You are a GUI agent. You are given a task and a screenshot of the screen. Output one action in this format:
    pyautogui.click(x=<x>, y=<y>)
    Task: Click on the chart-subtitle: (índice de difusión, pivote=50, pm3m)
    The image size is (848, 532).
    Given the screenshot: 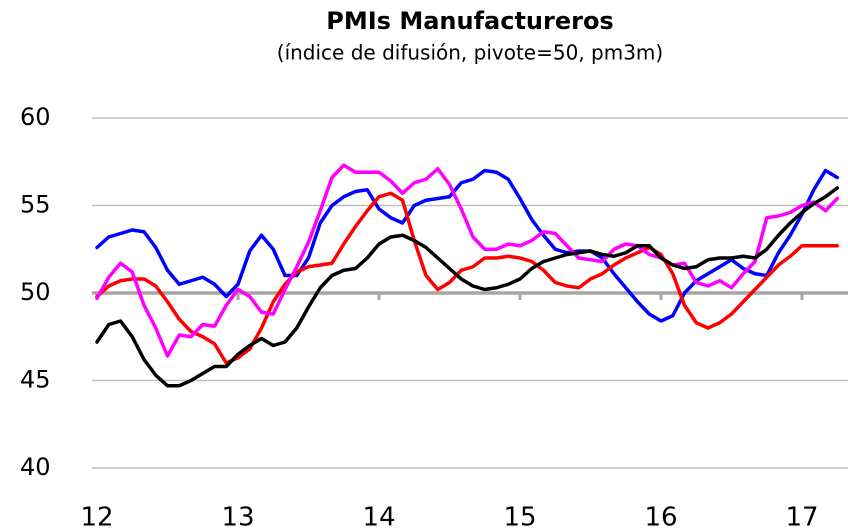 What is the action you would take?
    pyautogui.click(x=470, y=53)
    